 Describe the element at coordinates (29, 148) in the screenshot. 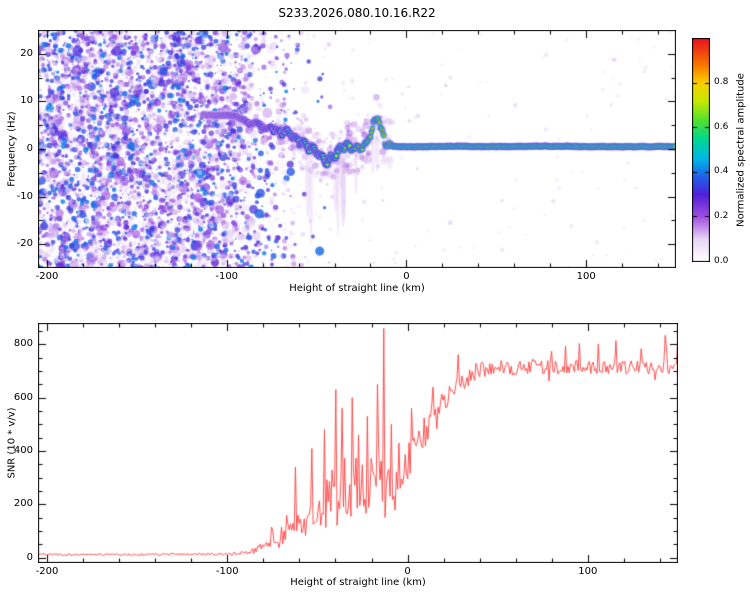

I see `spec-y-tick-label: 0` at that location.